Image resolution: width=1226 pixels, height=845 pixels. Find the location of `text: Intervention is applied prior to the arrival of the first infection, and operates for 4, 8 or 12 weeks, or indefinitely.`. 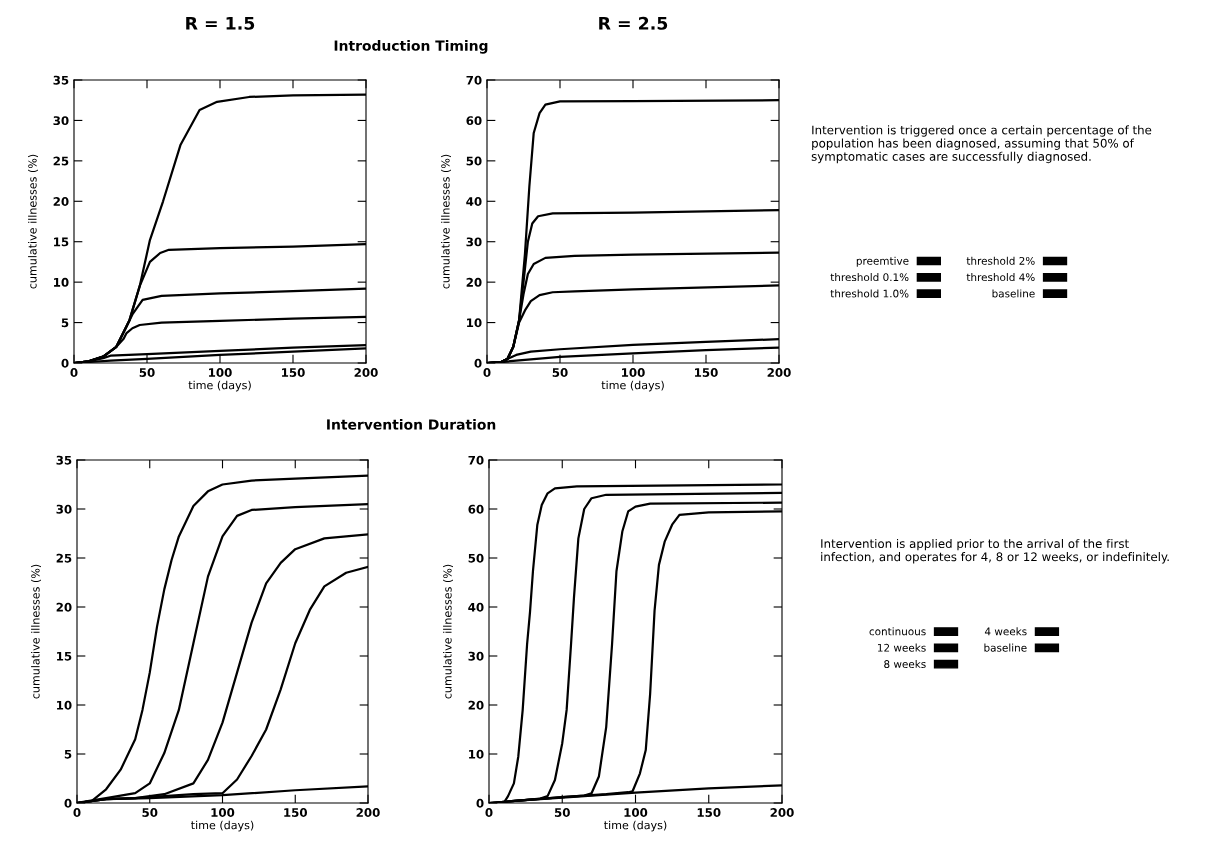

text: Intervention is applied prior to the arrival of the first infection, and operates for 4, 8 or 12 weeks, or indefinitely. is located at coordinates (995, 551).